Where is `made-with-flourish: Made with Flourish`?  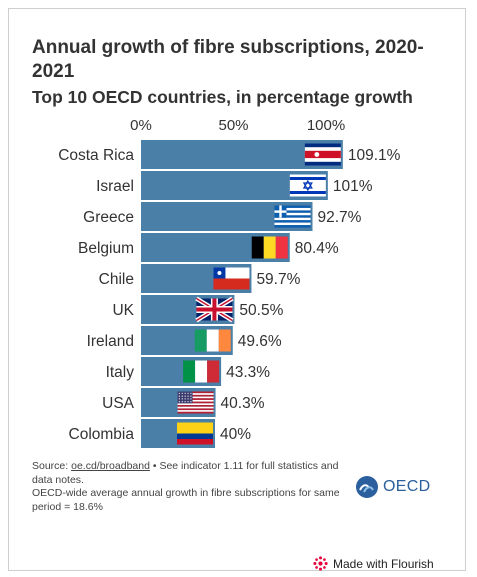 made-with-flourish: Made with Flourish is located at coordinates (373, 563).